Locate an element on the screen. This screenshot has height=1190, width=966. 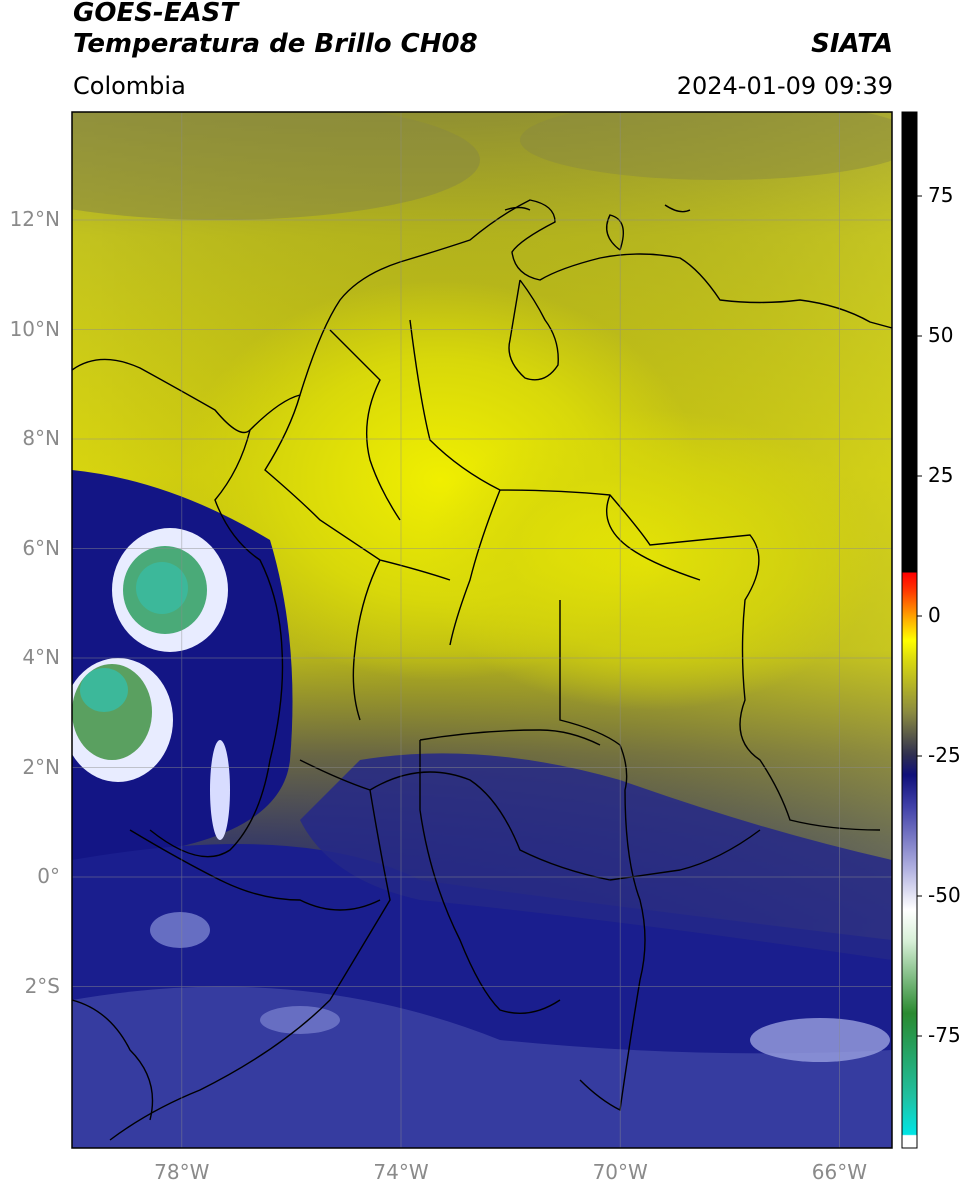
lat-label: 12°N is located at coordinates (34, 219).